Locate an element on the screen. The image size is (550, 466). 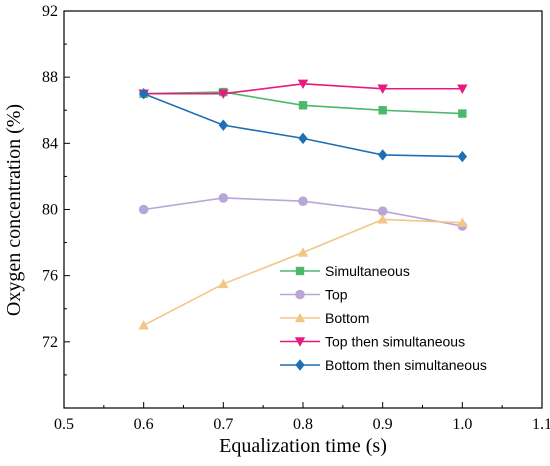
legend-label: Bottom then simultaneous is located at coordinates (406, 365).